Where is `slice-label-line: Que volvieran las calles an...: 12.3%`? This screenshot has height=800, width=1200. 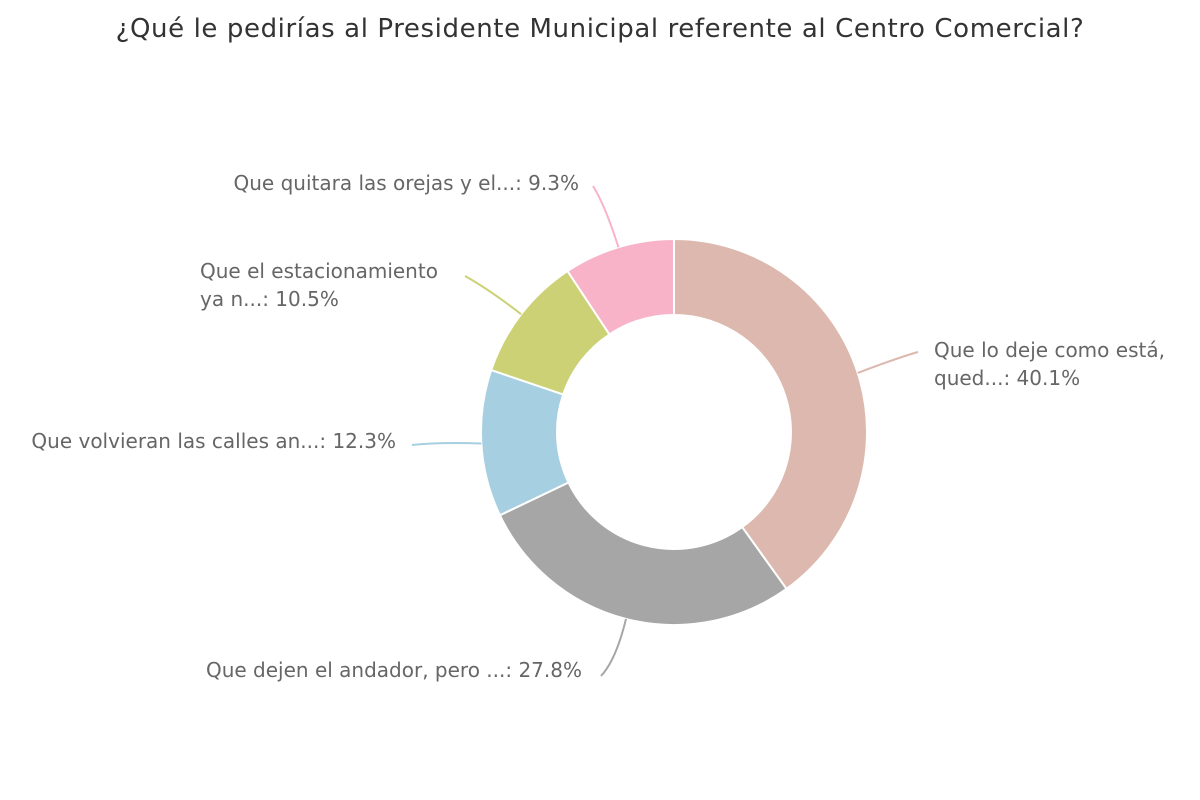
slice-label-line: Que volvieran las calles an...: 12.3% is located at coordinates (213, 441).